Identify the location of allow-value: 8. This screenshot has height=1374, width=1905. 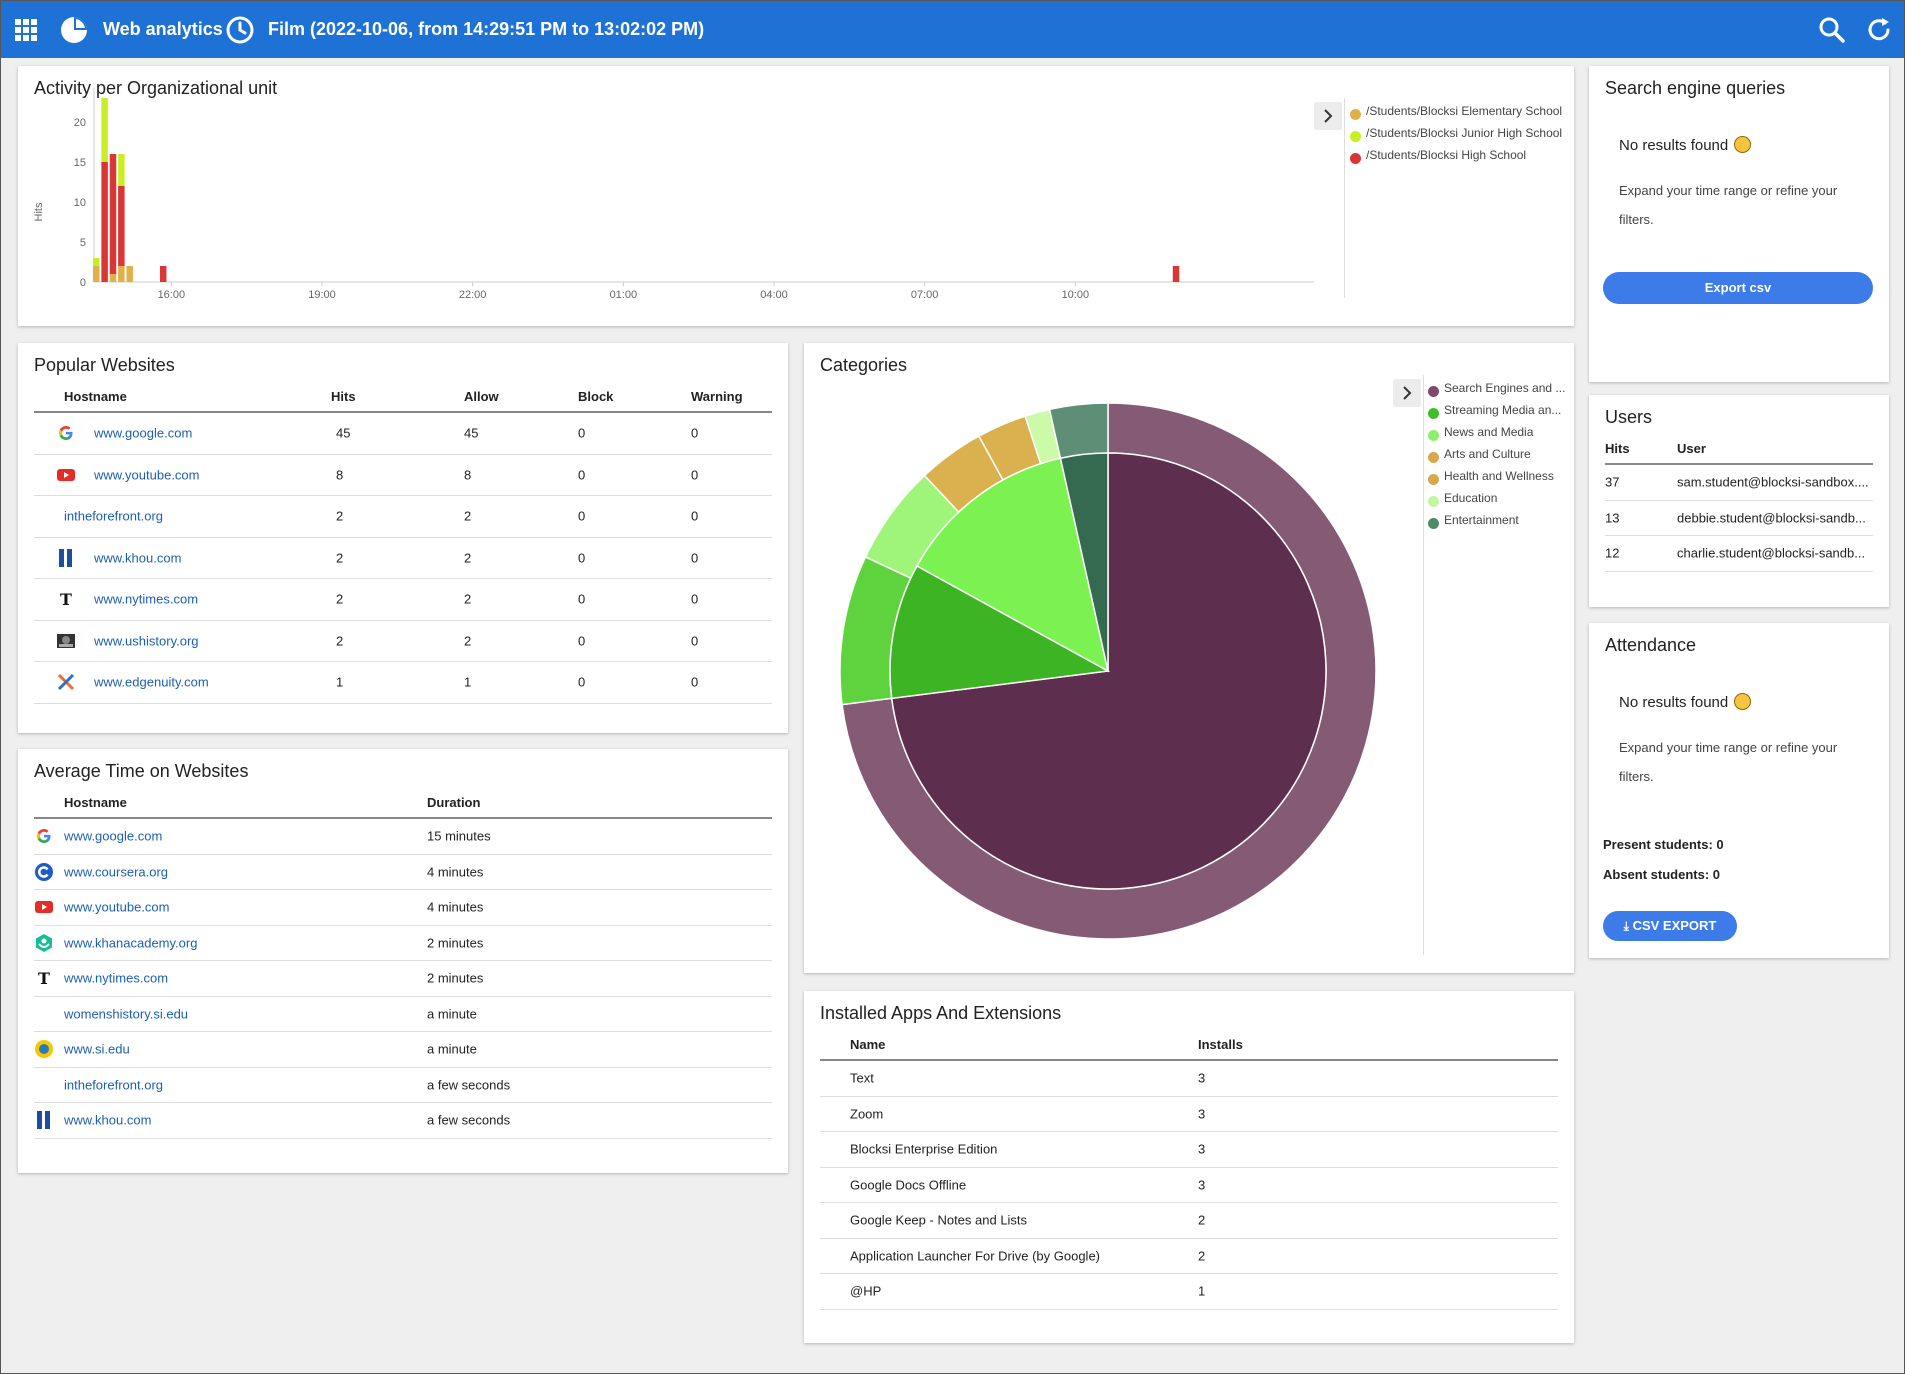
(468, 475).